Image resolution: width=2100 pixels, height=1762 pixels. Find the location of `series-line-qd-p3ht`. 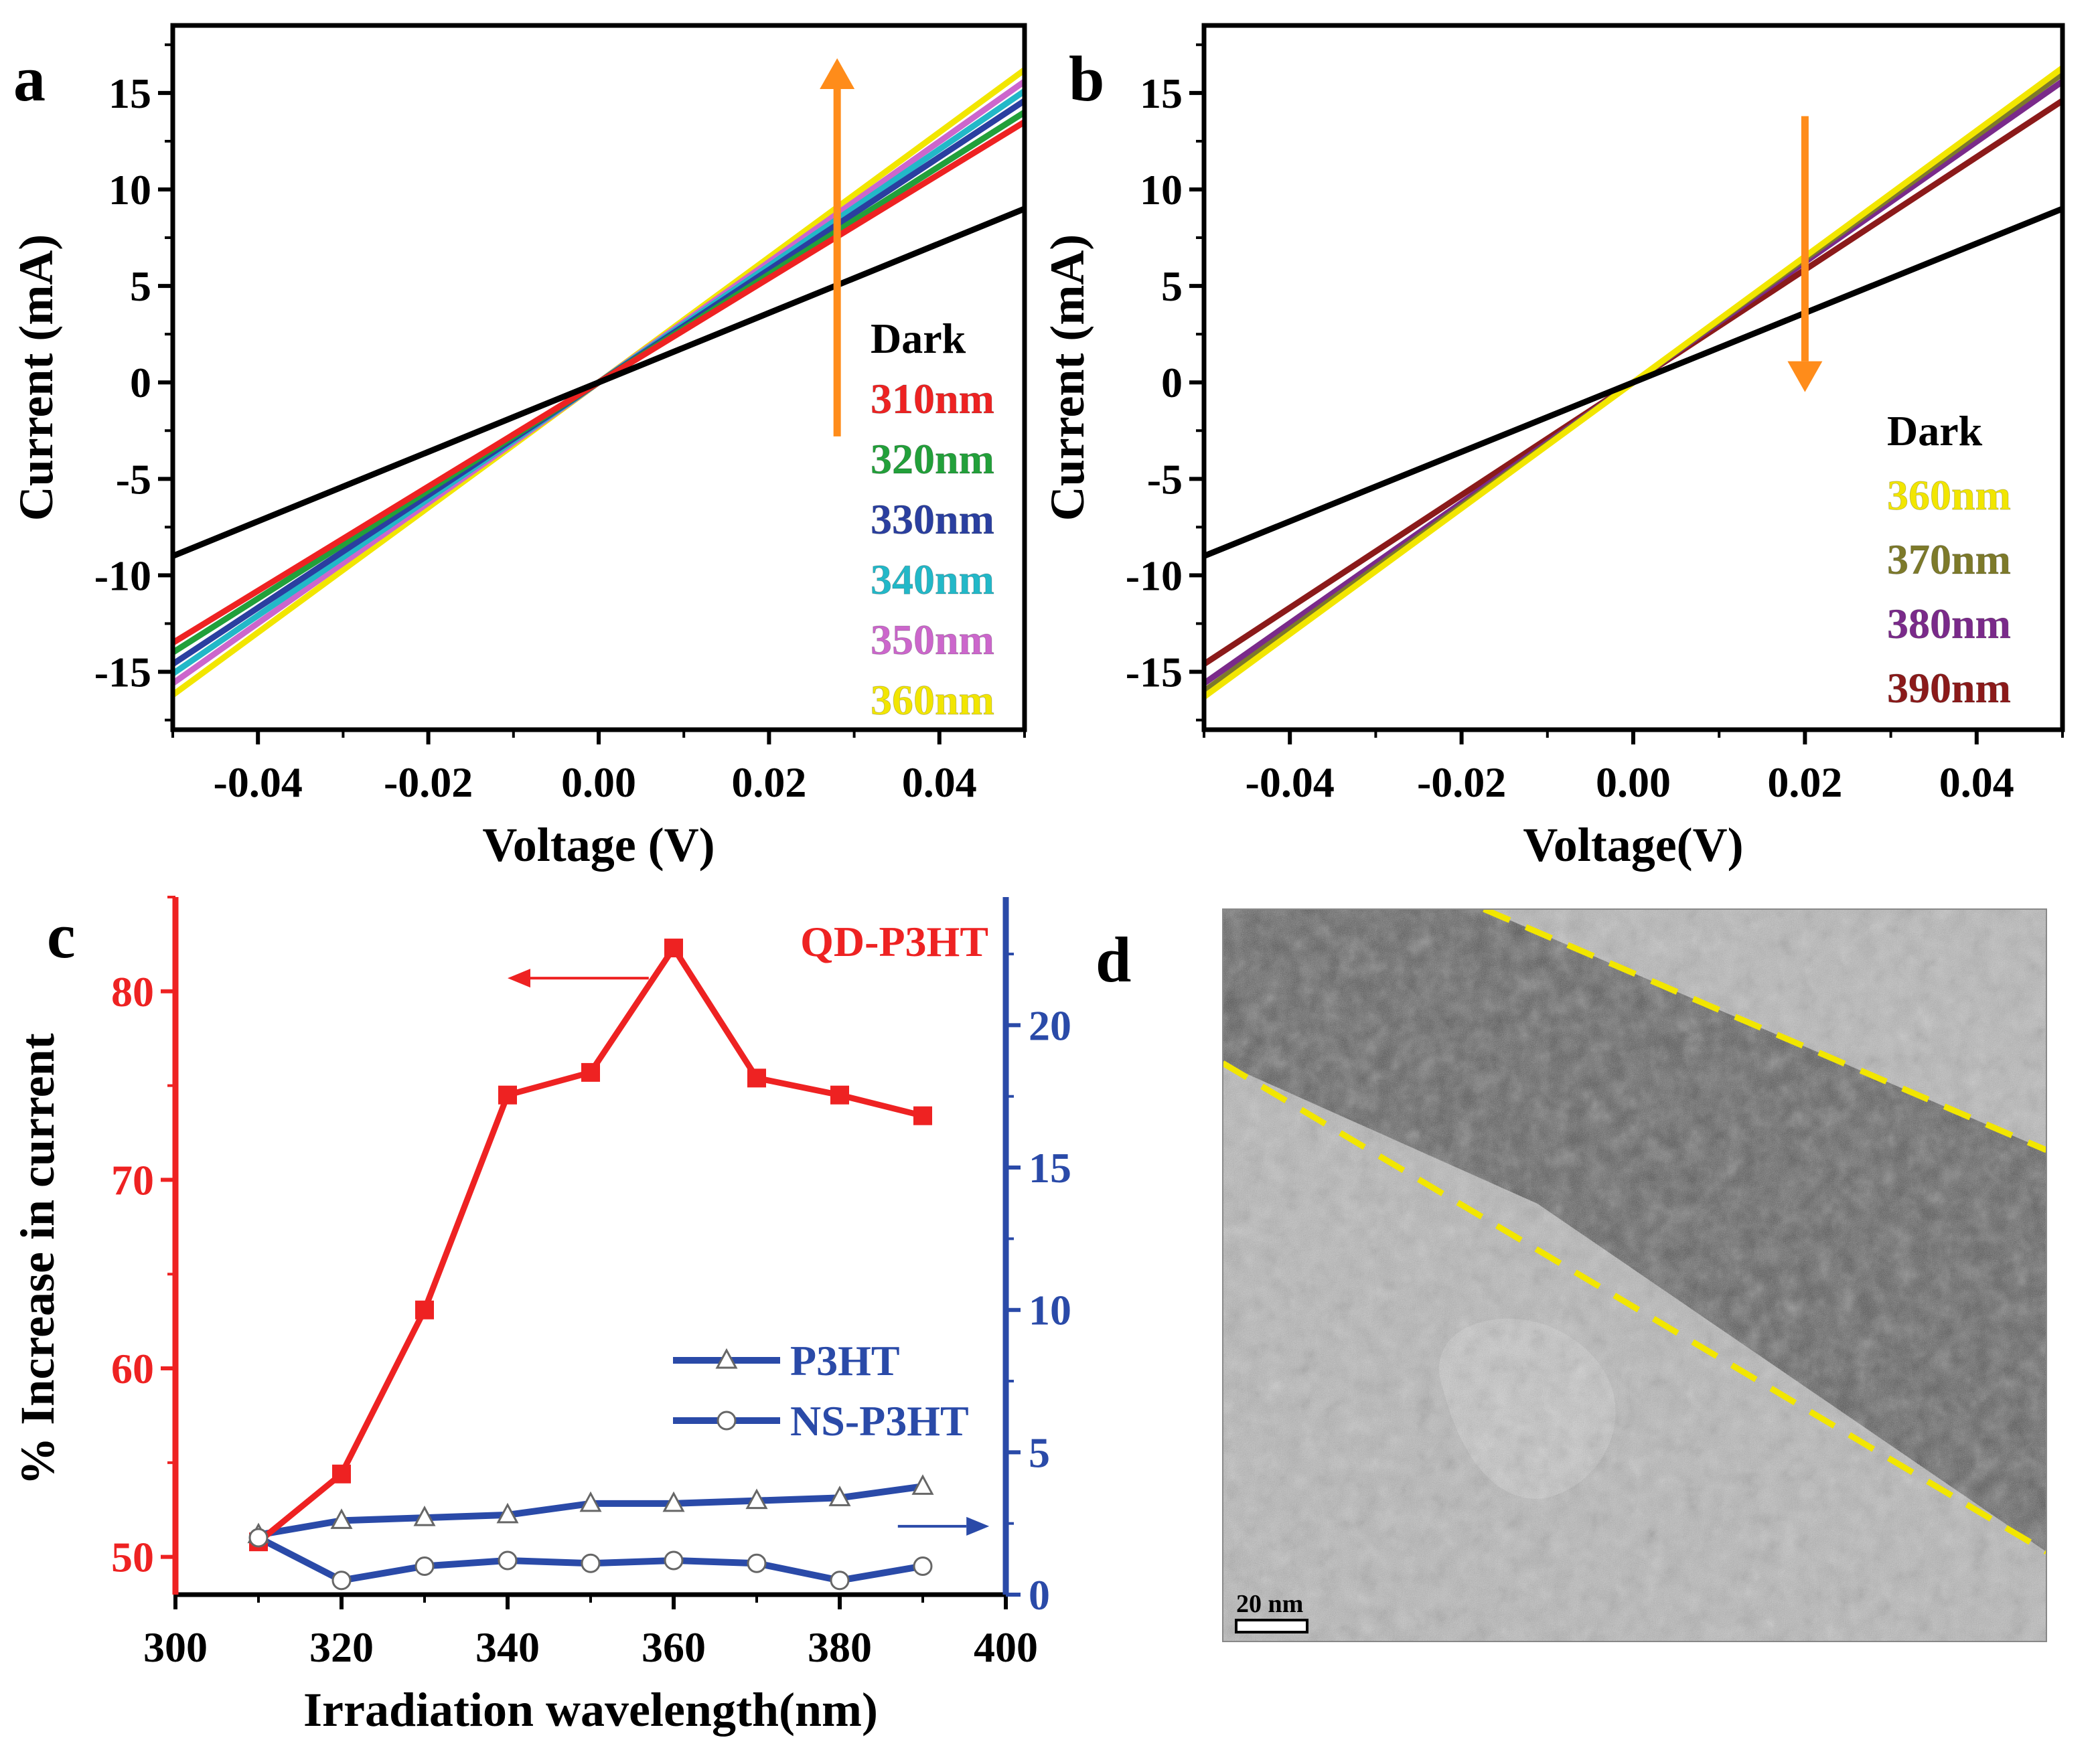

series-line-qd-p3ht is located at coordinates (590, 1244).